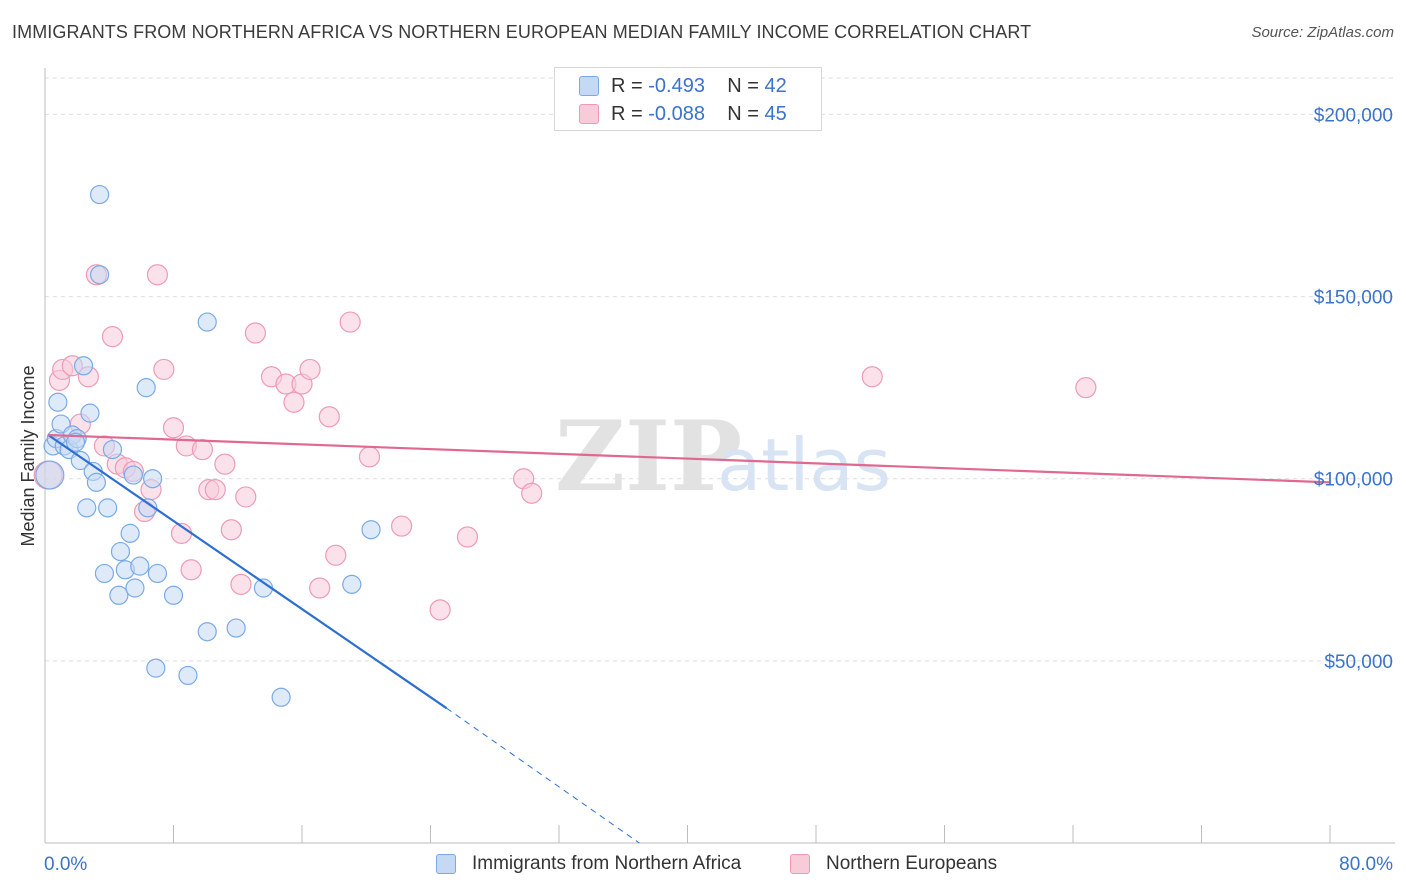 The image size is (1406, 892). What do you see at coordinates (1358, 662) in the screenshot?
I see `y-tick-label: $50,000` at bounding box center [1358, 662].